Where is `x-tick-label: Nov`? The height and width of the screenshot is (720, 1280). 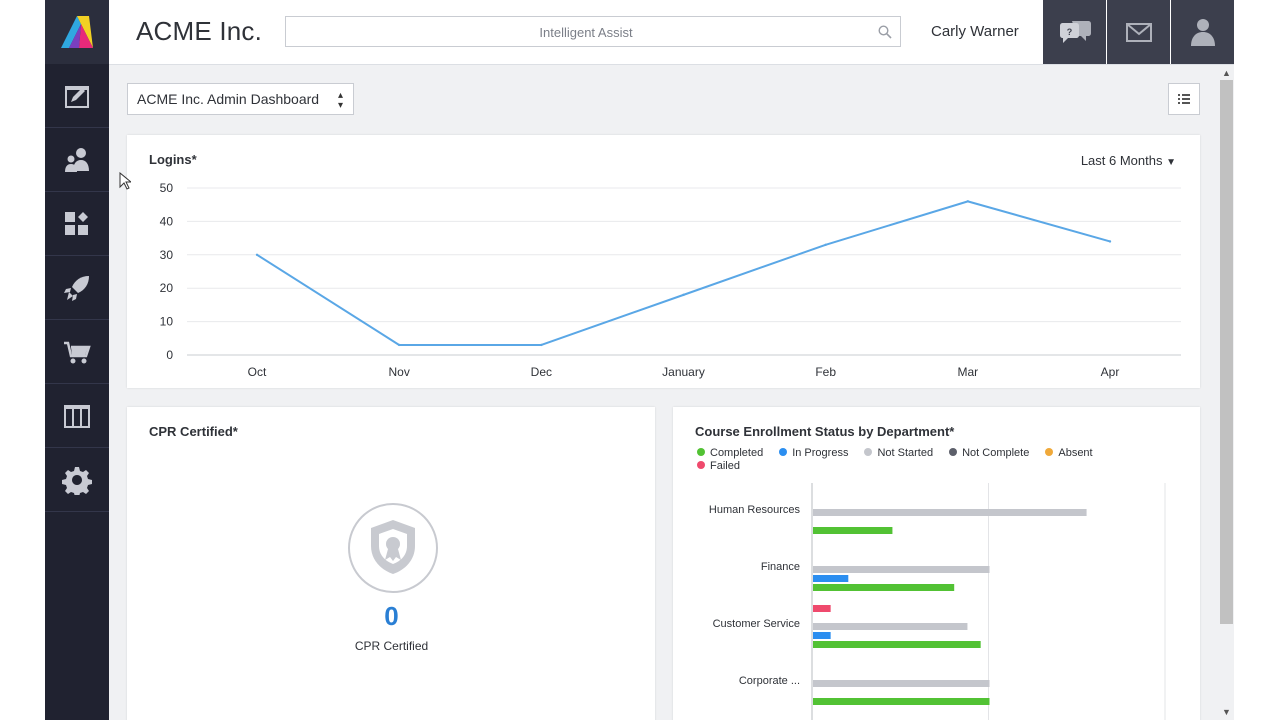 x-tick-label: Nov is located at coordinates (398, 372).